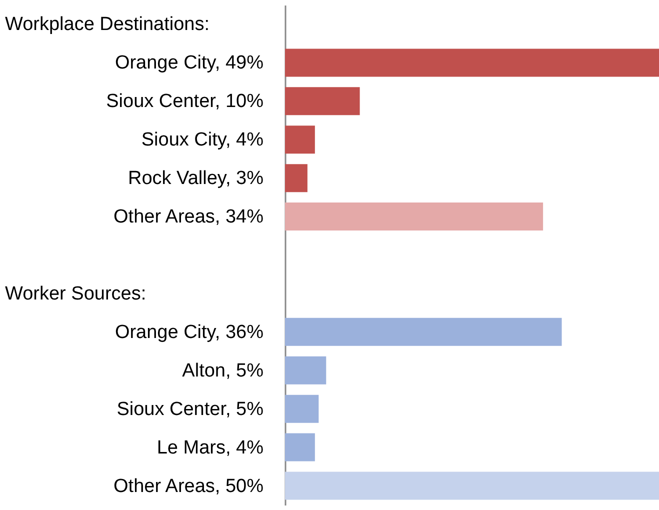 This screenshot has width=659, height=510. Describe the element at coordinates (202, 140) in the screenshot. I see `y-tick-label: Sioux City, 4%` at that location.